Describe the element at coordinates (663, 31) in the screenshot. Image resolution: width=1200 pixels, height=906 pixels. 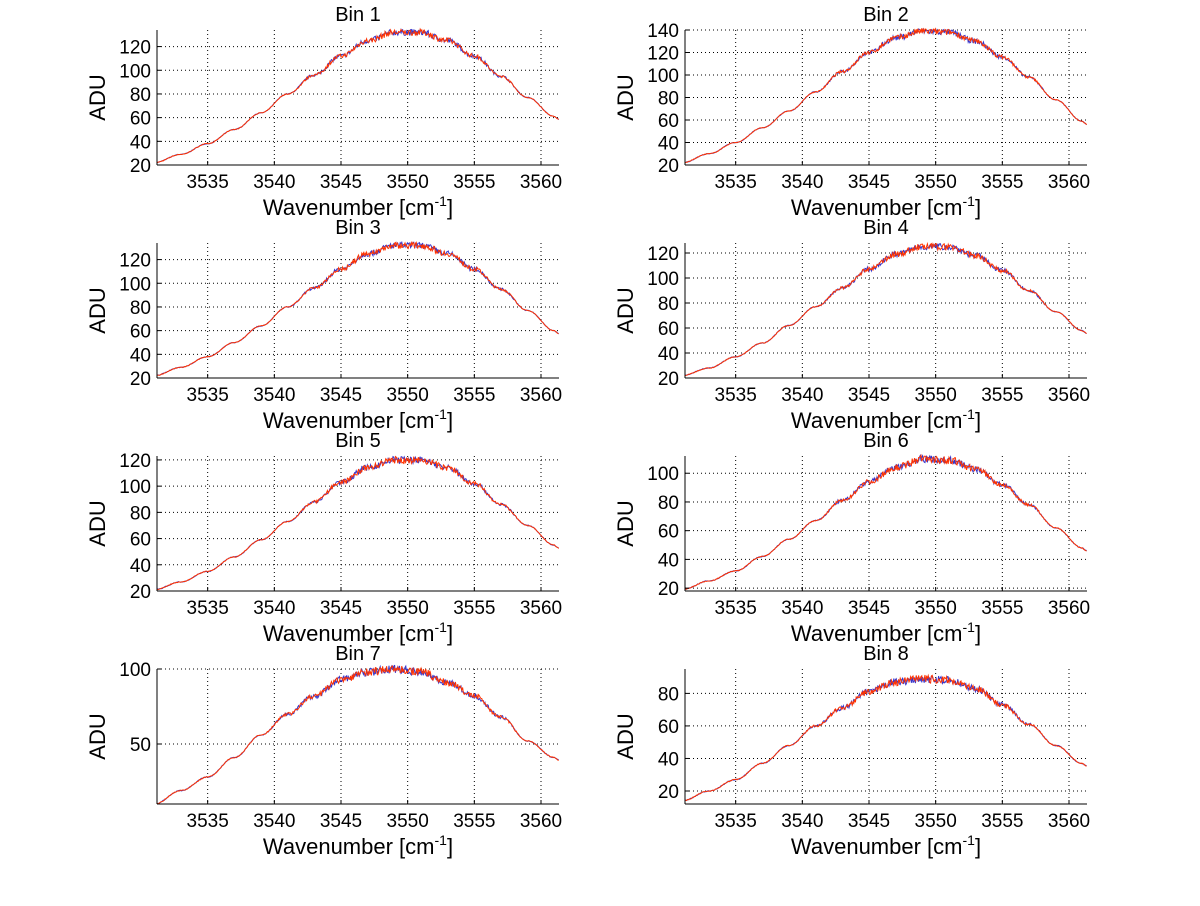
I see `y-tick-label: 140` at that location.